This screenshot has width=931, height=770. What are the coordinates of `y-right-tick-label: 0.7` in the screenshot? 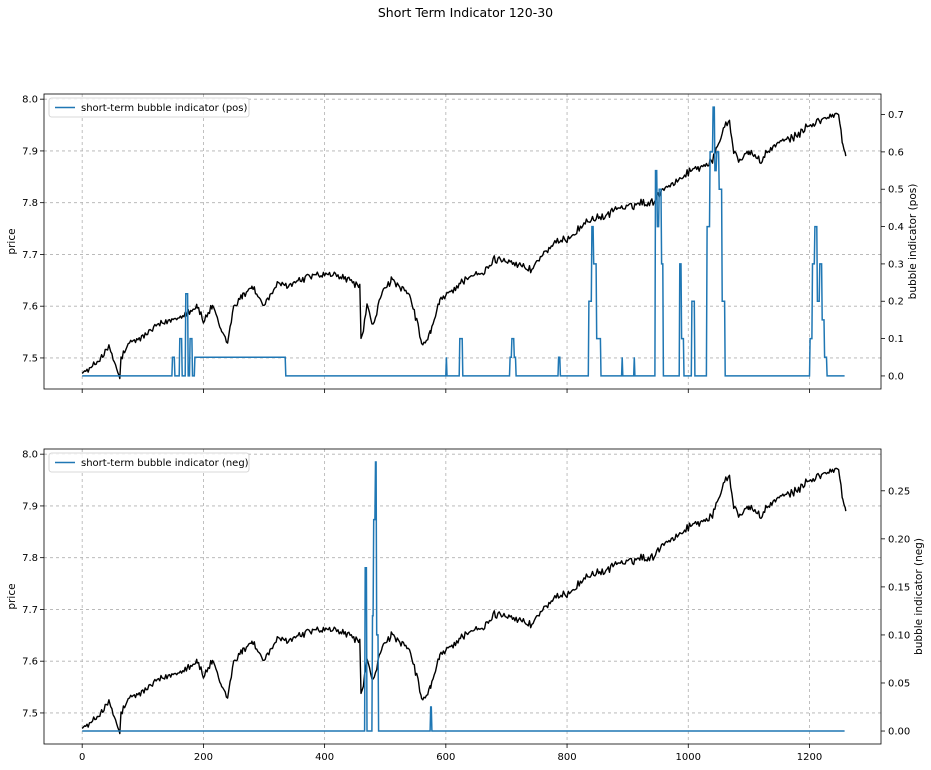 It's located at (896, 115).